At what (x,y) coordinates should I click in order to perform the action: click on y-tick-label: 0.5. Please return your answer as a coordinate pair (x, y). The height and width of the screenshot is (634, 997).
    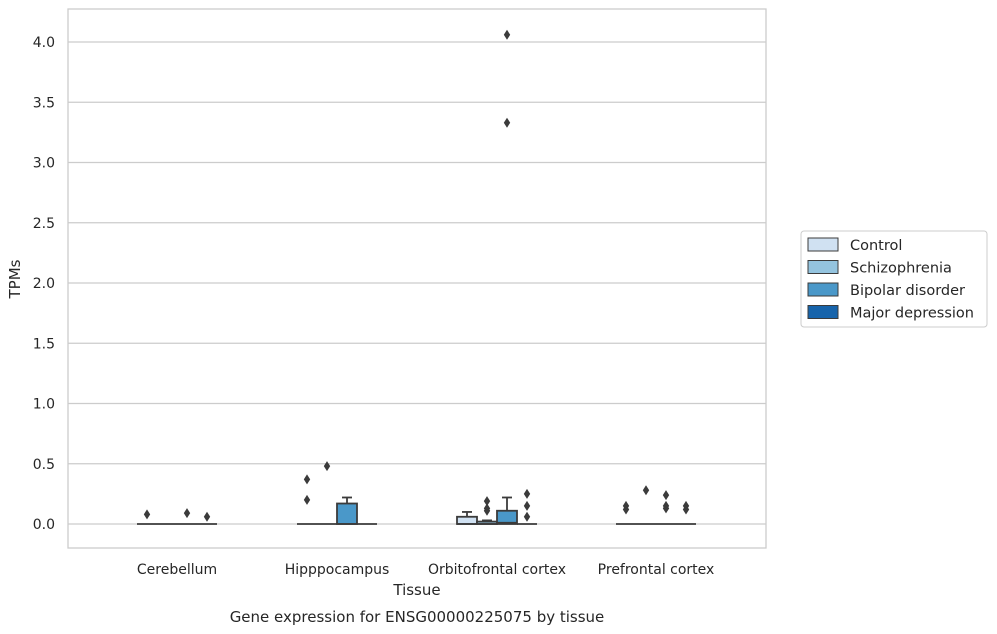
    Looking at the image, I should click on (44, 465).